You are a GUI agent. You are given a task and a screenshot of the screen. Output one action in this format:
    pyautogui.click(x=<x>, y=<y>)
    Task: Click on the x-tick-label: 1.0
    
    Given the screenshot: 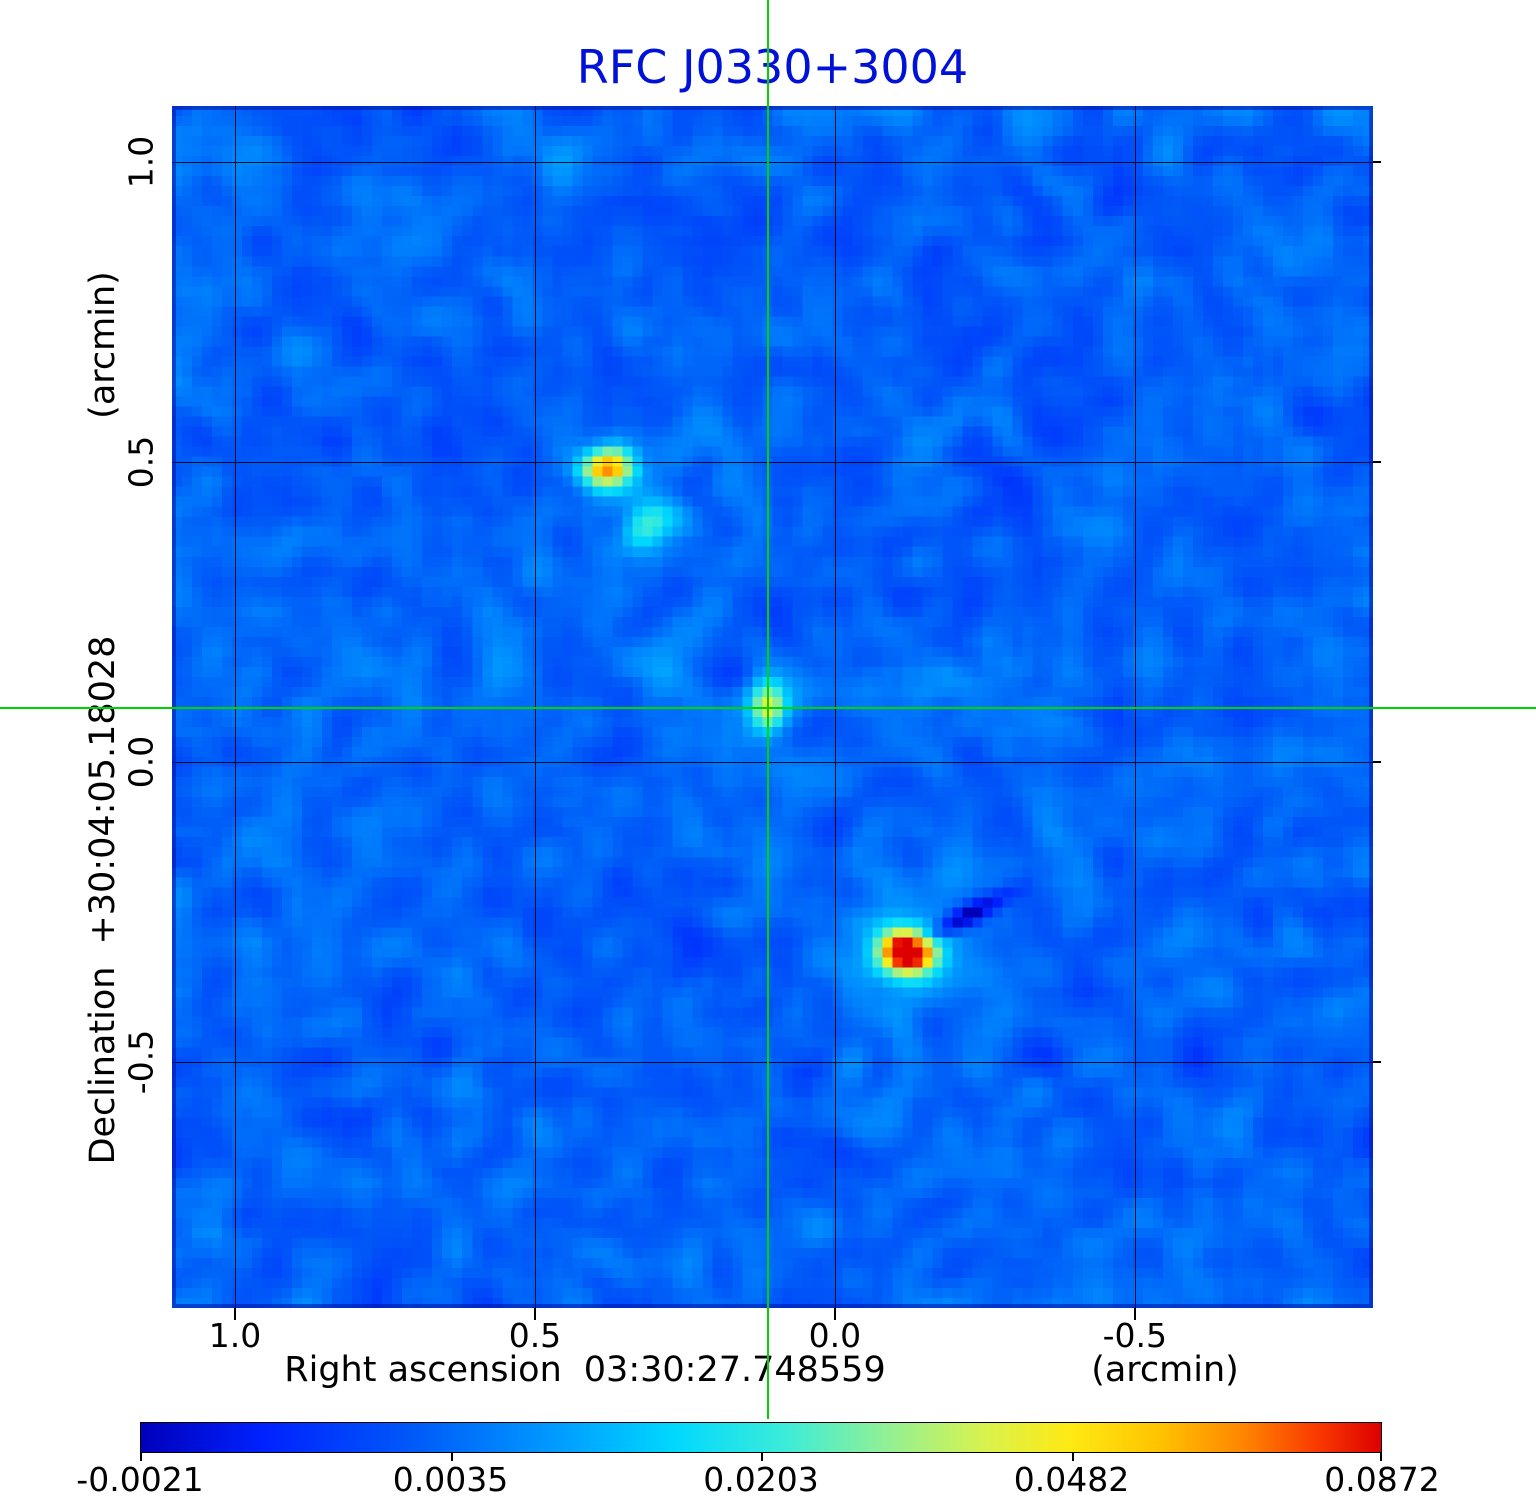 What is the action you would take?
    pyautogui.click(x=235, y=1335)
    